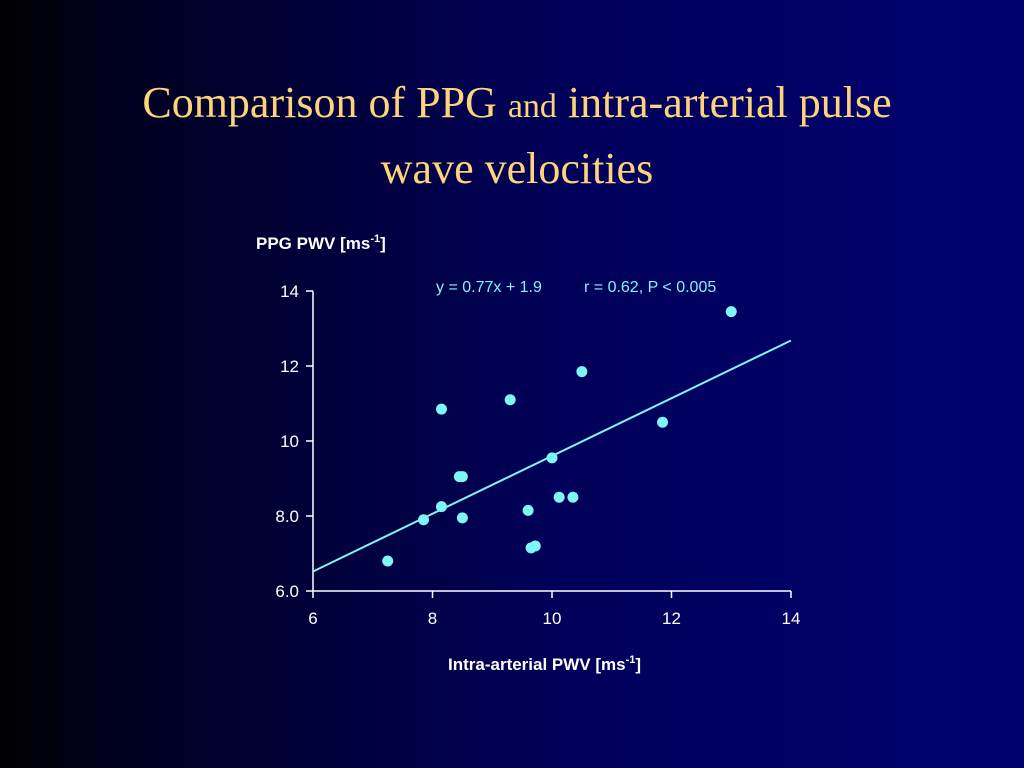  I want to click on title-part-c: intra-arterial pulse, so click(729, 102).